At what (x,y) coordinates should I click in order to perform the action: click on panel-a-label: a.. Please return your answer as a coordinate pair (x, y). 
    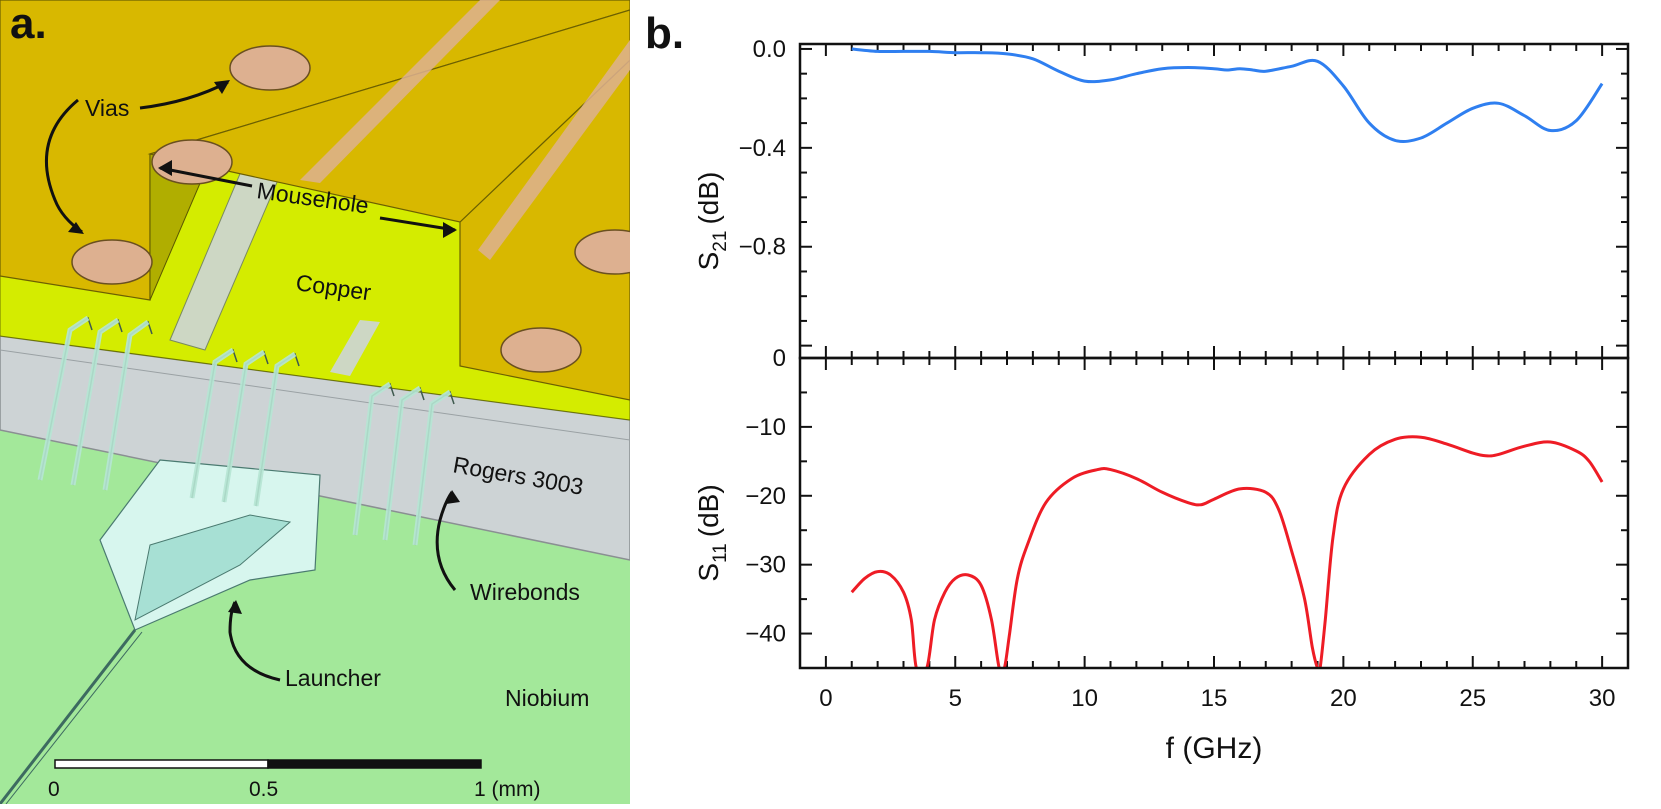
    Looking at the image, I should click on (28, 24).